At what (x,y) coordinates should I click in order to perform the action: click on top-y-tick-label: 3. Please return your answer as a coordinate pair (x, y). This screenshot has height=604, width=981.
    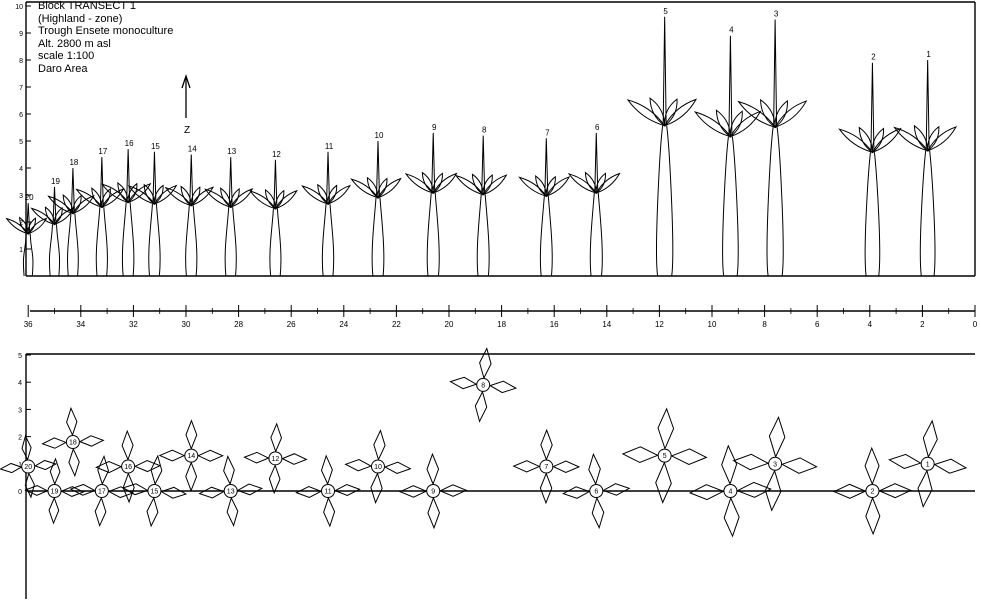
    Looking at the image, I should click on (21, 196).